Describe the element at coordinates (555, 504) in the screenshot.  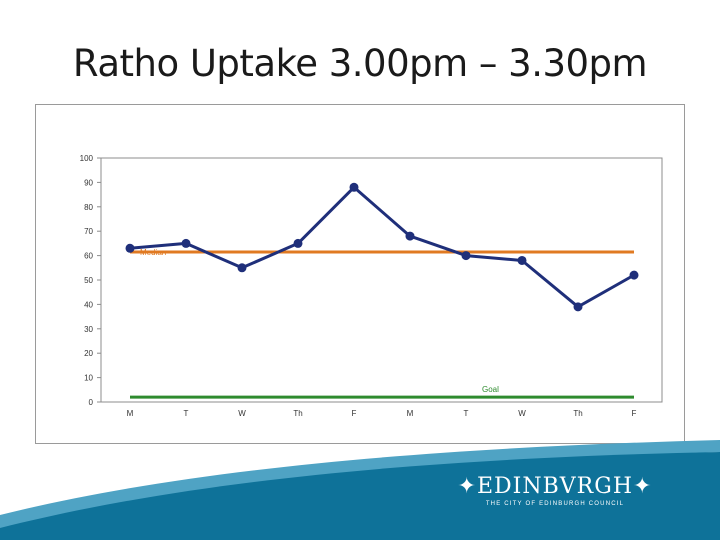
I see `logo-tagline: THE CITY OF EDINBURGH COUNCIL` at that location.